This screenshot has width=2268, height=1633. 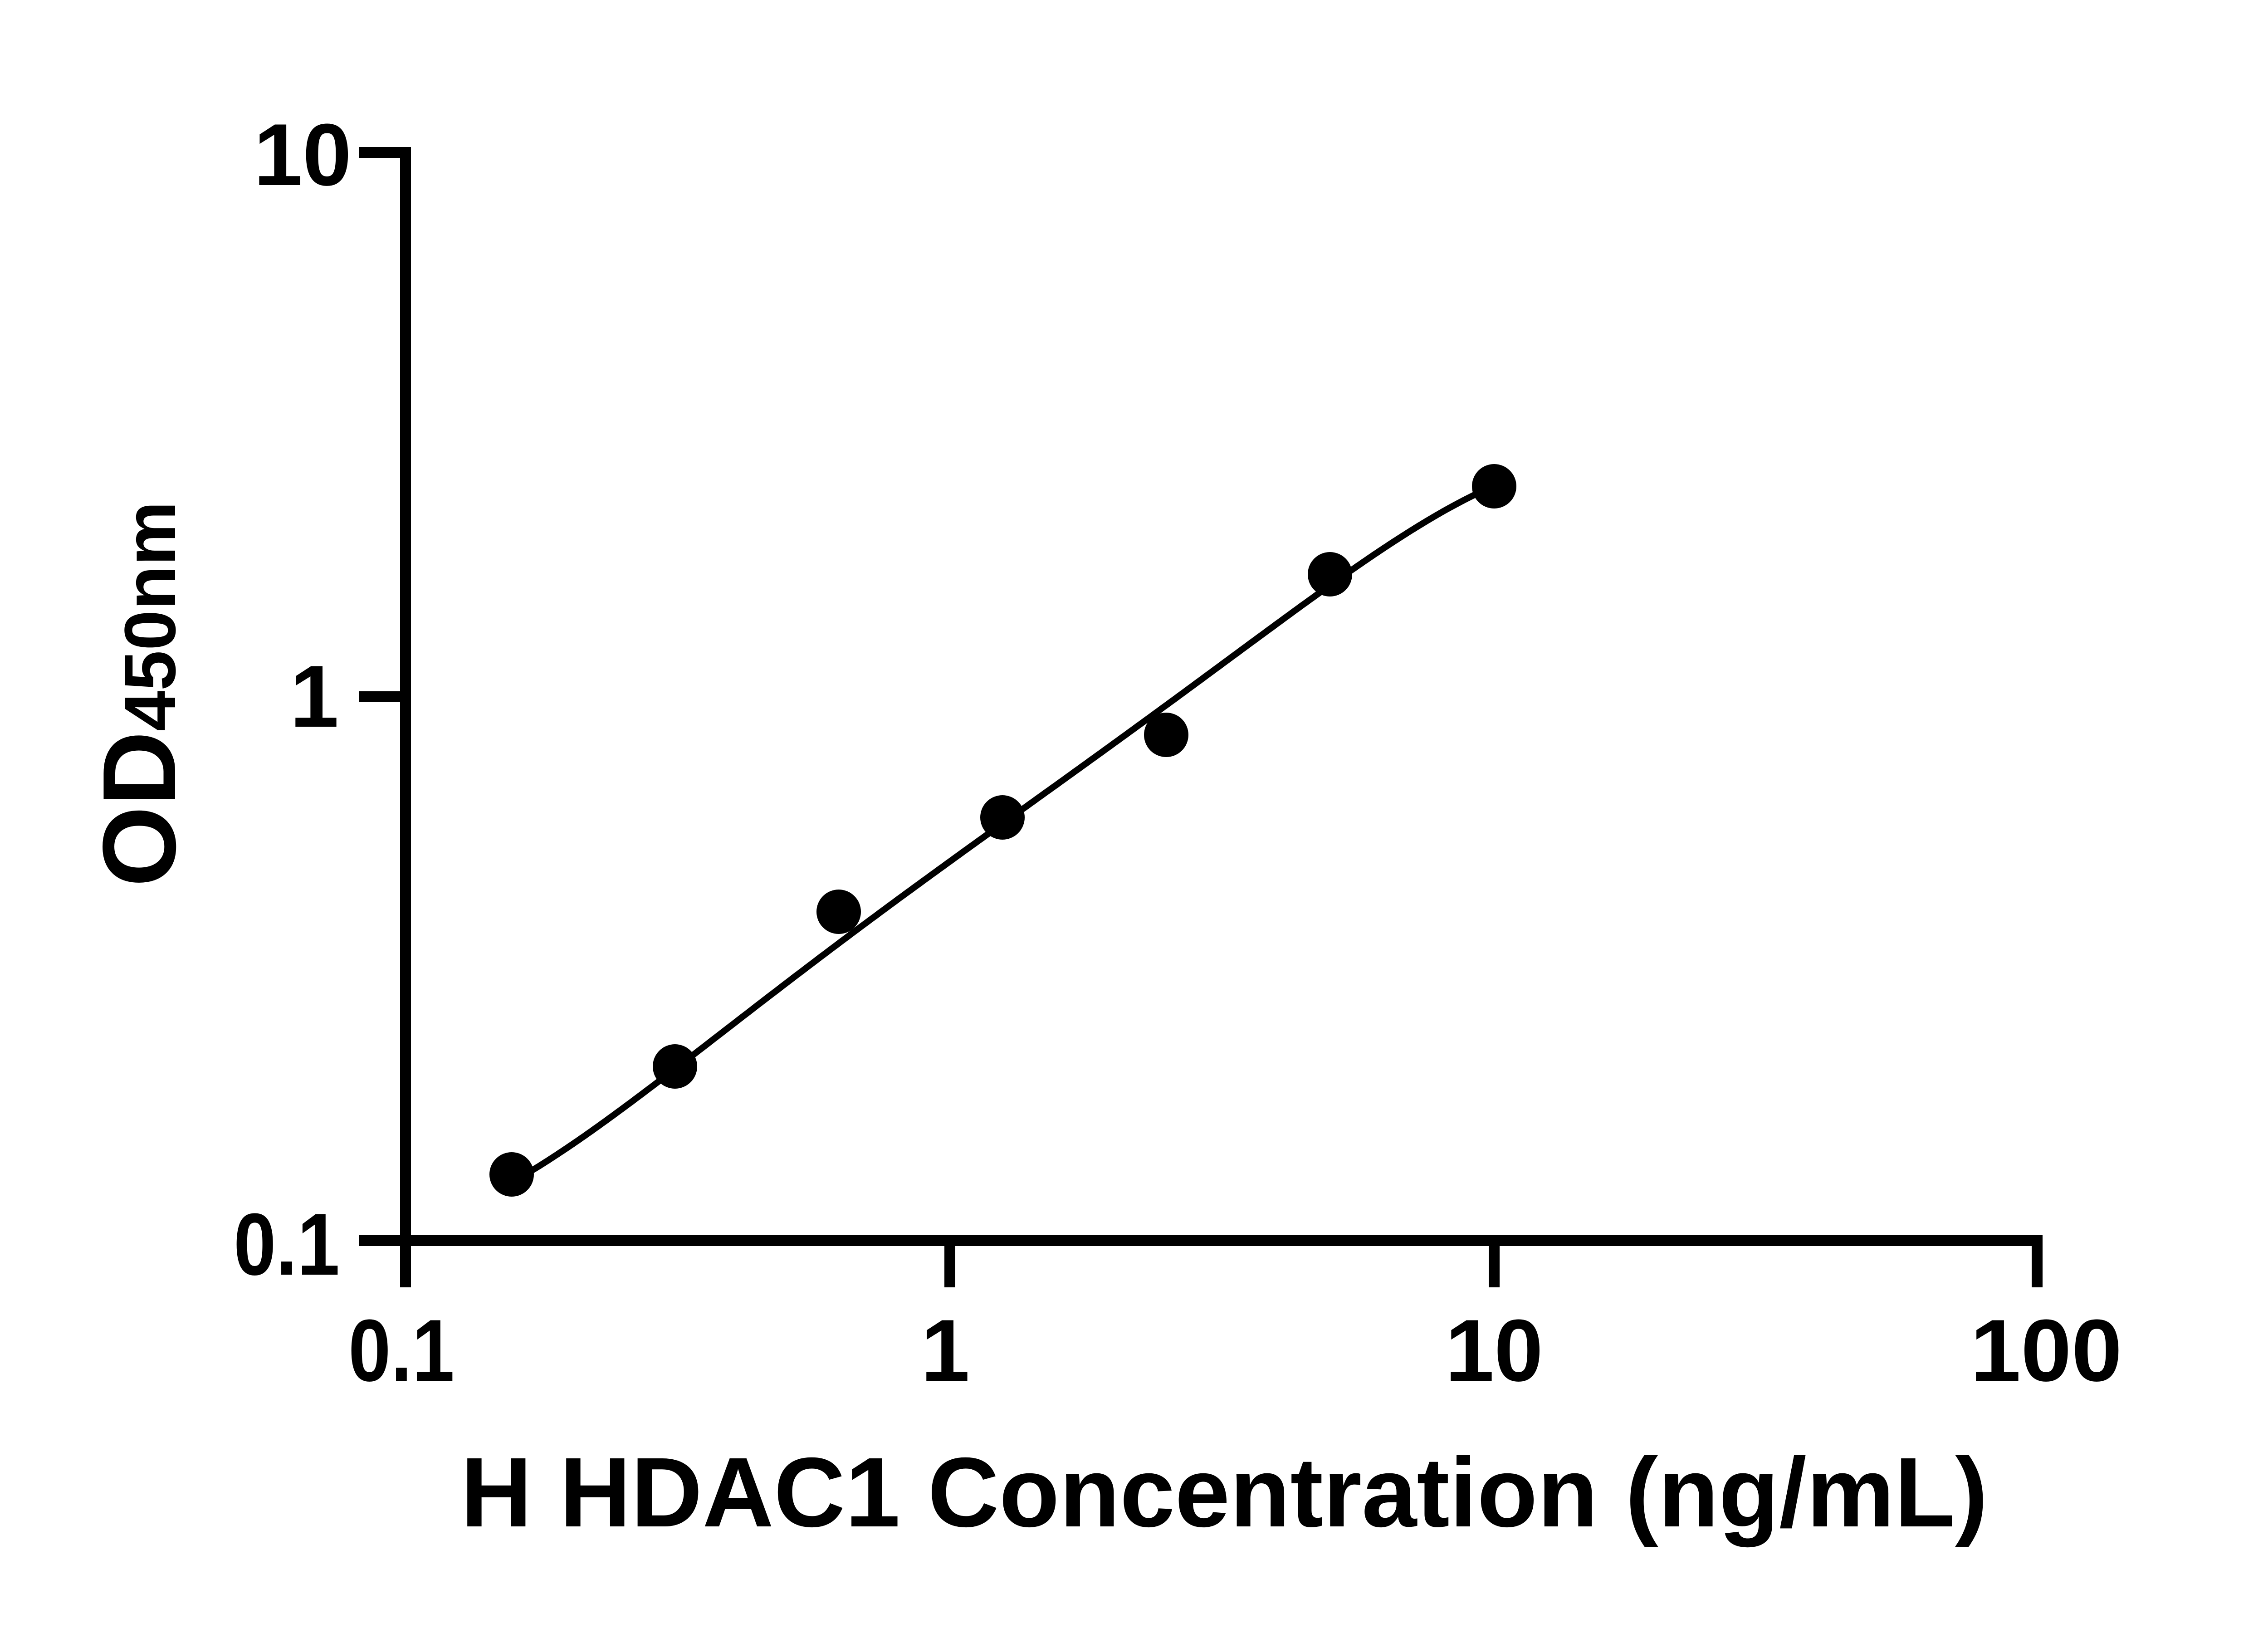 I want to click on svg-text: OD450nm, so click(x=139, y=694).